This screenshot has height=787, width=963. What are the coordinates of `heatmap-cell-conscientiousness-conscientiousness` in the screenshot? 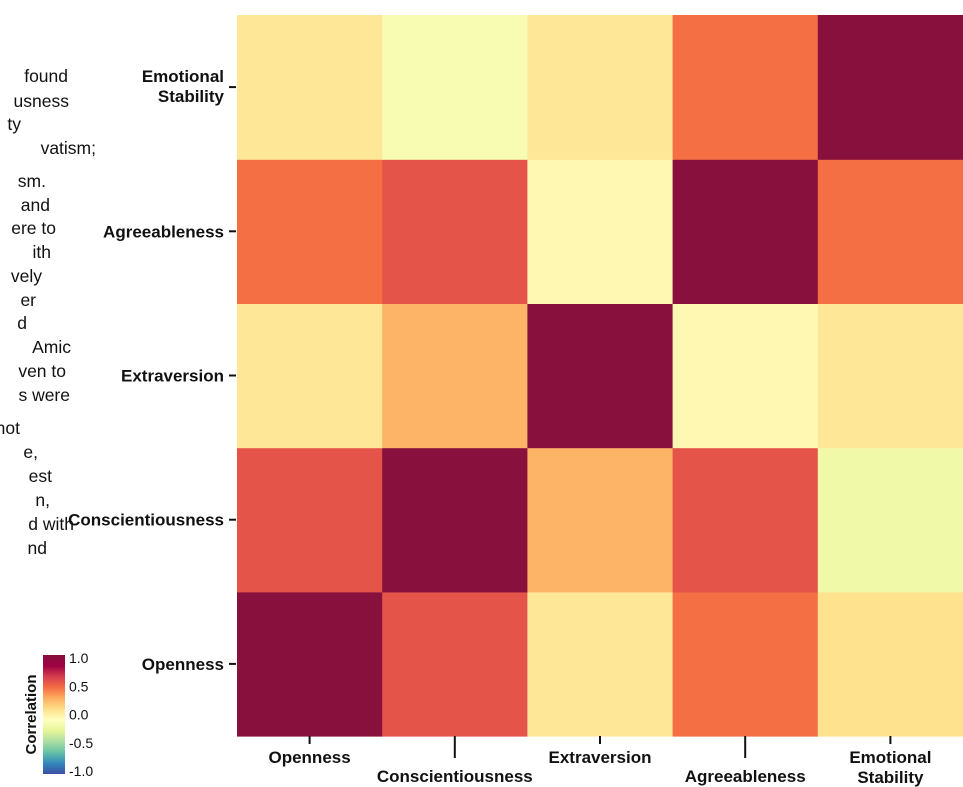 It's located at (455, 520).